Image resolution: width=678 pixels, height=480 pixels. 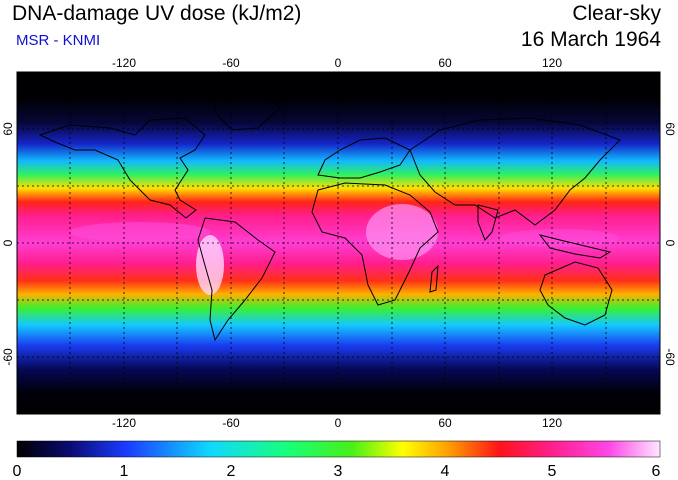 I want to click on data-source-label: MSR - KNMI, so click(x=58, y=40).